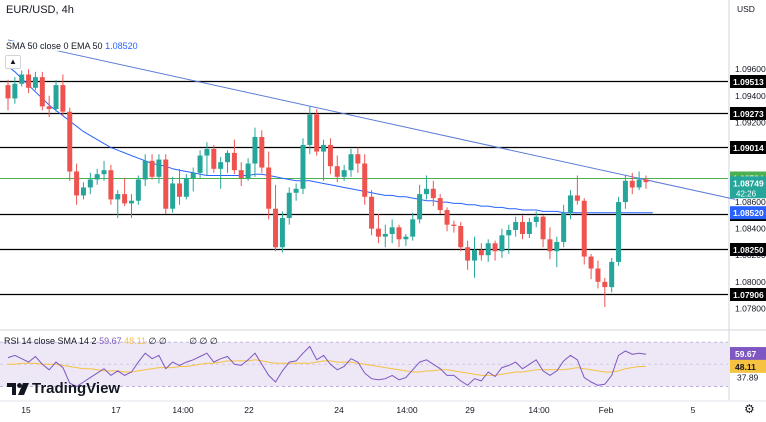 The width and height of the screenshot is (766, 422). I want to click on symbol-title: EUR/USD, 4h, so click(40, 10).